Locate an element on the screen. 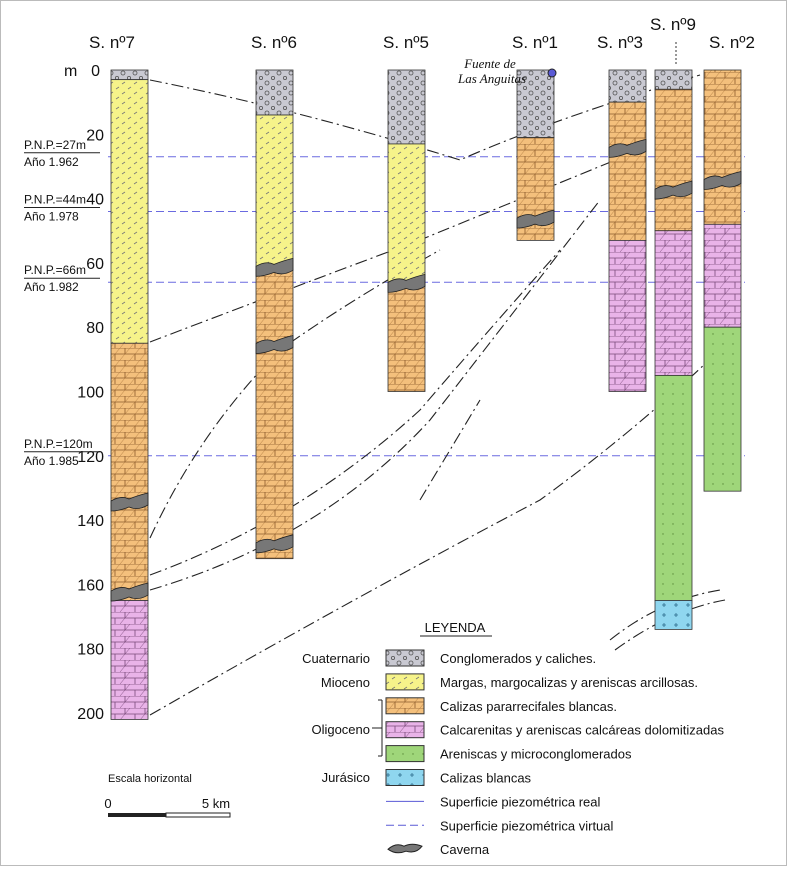 This screenshot has height=871, width=787. borehole-label: S. nº6 is located at coordinates (274, 42).